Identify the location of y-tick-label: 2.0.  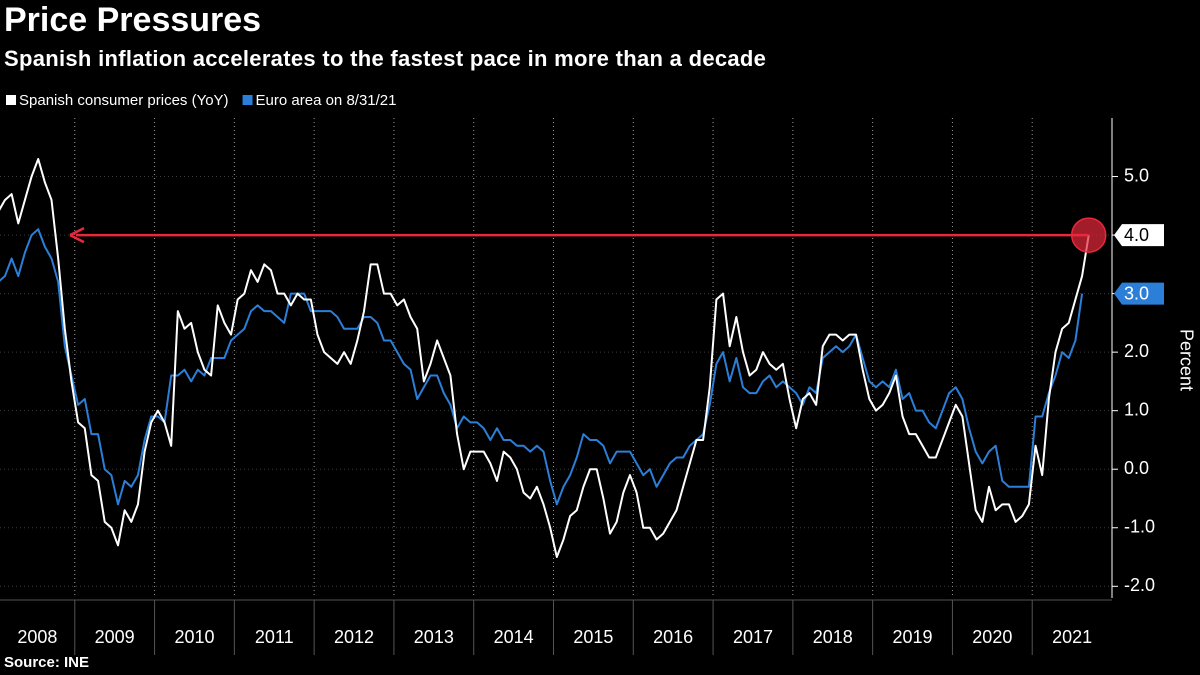
(1136, 351).